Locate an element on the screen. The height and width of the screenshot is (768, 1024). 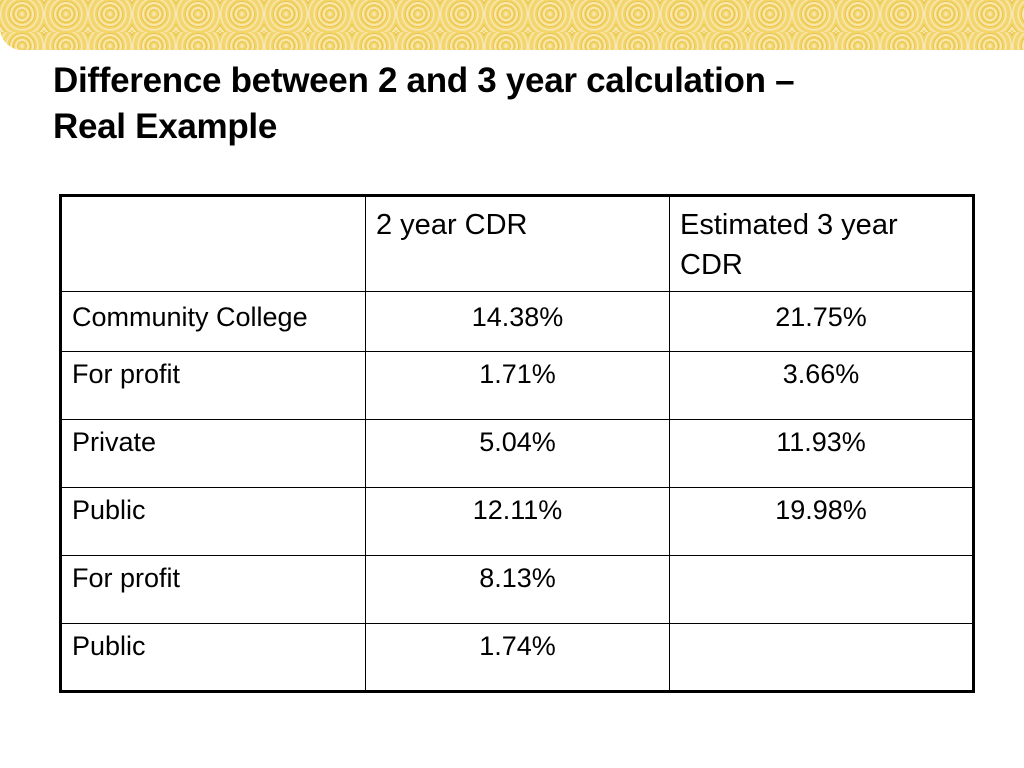
table-row: For profit 8.13% is located at coordinates (517, 589).